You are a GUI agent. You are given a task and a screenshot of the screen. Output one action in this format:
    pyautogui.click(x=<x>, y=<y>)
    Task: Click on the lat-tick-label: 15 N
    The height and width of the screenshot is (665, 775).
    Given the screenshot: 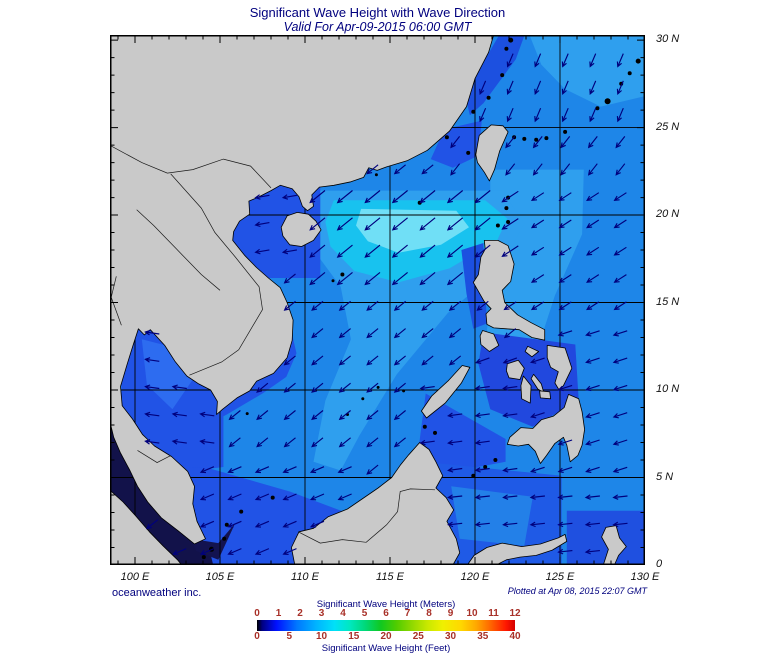 What is the action you would take?
    pyautogui.click(x=668, y=301)
    